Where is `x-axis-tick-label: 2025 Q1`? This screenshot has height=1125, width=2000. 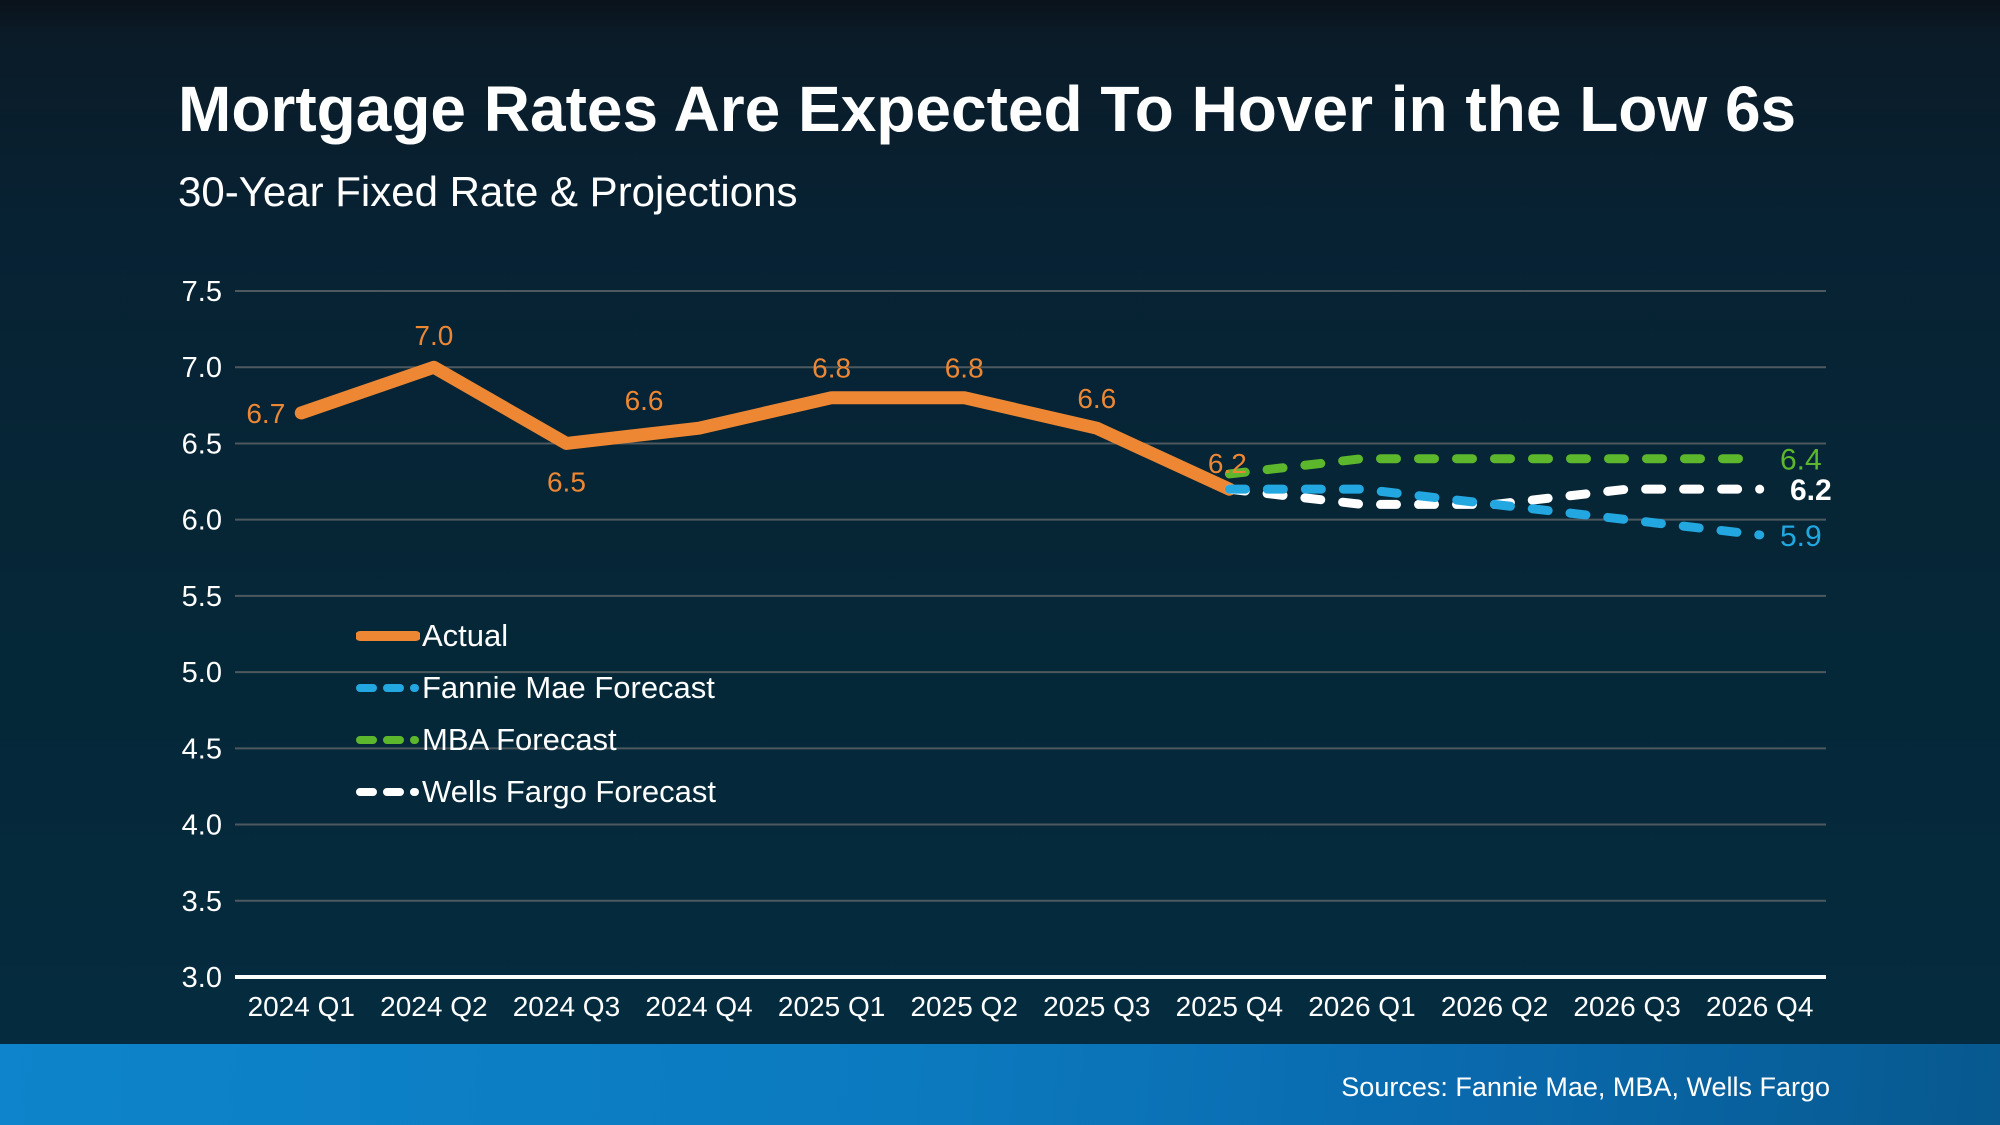 x-axis-tick-label: 2025 Q1 is located at coordinates (831, 1006).